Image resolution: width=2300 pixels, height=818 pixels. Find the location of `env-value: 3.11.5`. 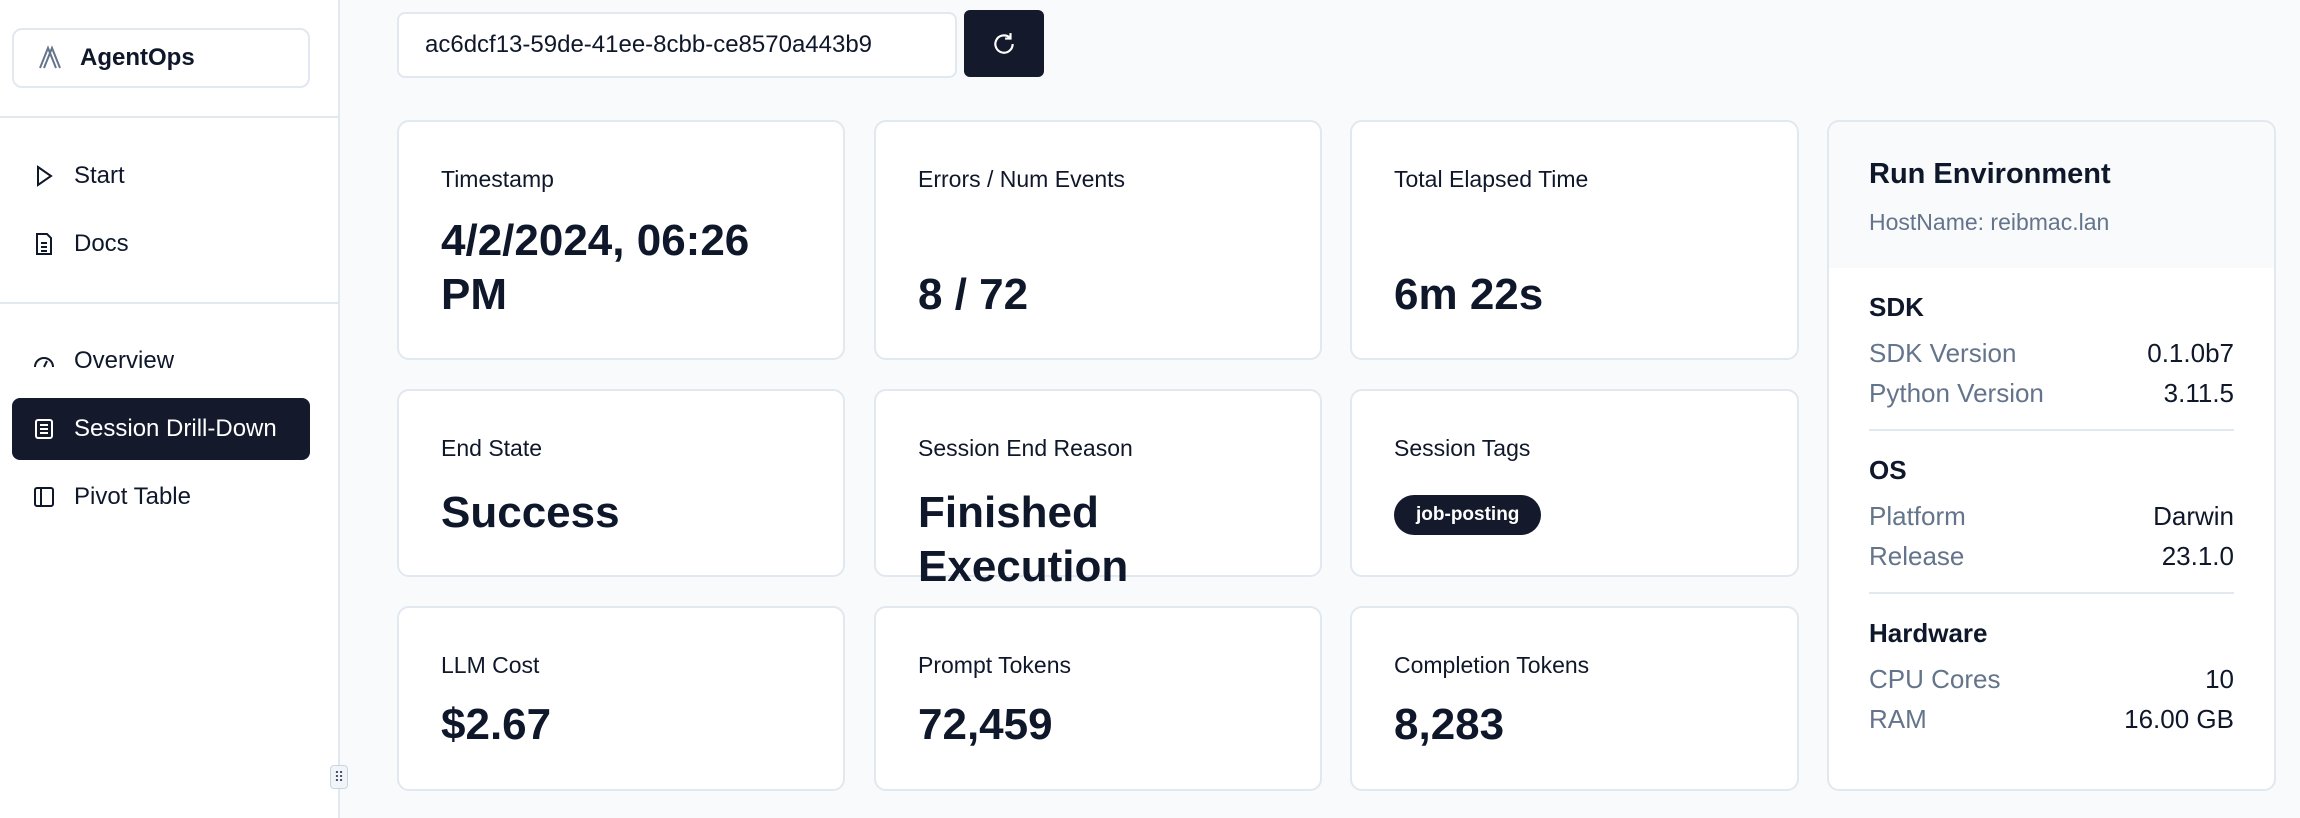

env-value: 3.11.5 is located at coordinates (2198, 393).